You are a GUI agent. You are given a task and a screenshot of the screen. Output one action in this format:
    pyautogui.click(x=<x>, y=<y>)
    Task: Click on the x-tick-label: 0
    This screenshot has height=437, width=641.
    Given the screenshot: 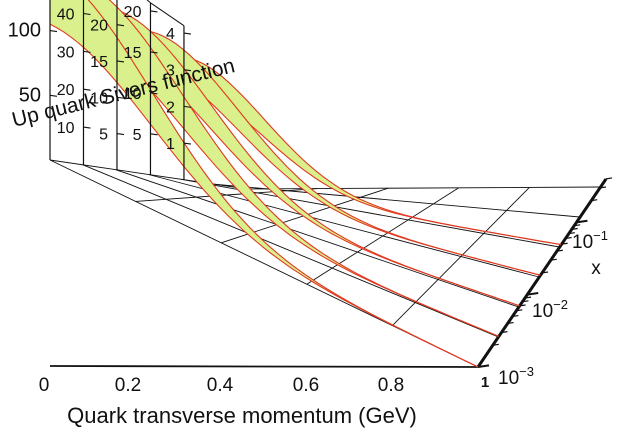 What is the action you would take?
    pyautogui.click(x=44, y=385)
    